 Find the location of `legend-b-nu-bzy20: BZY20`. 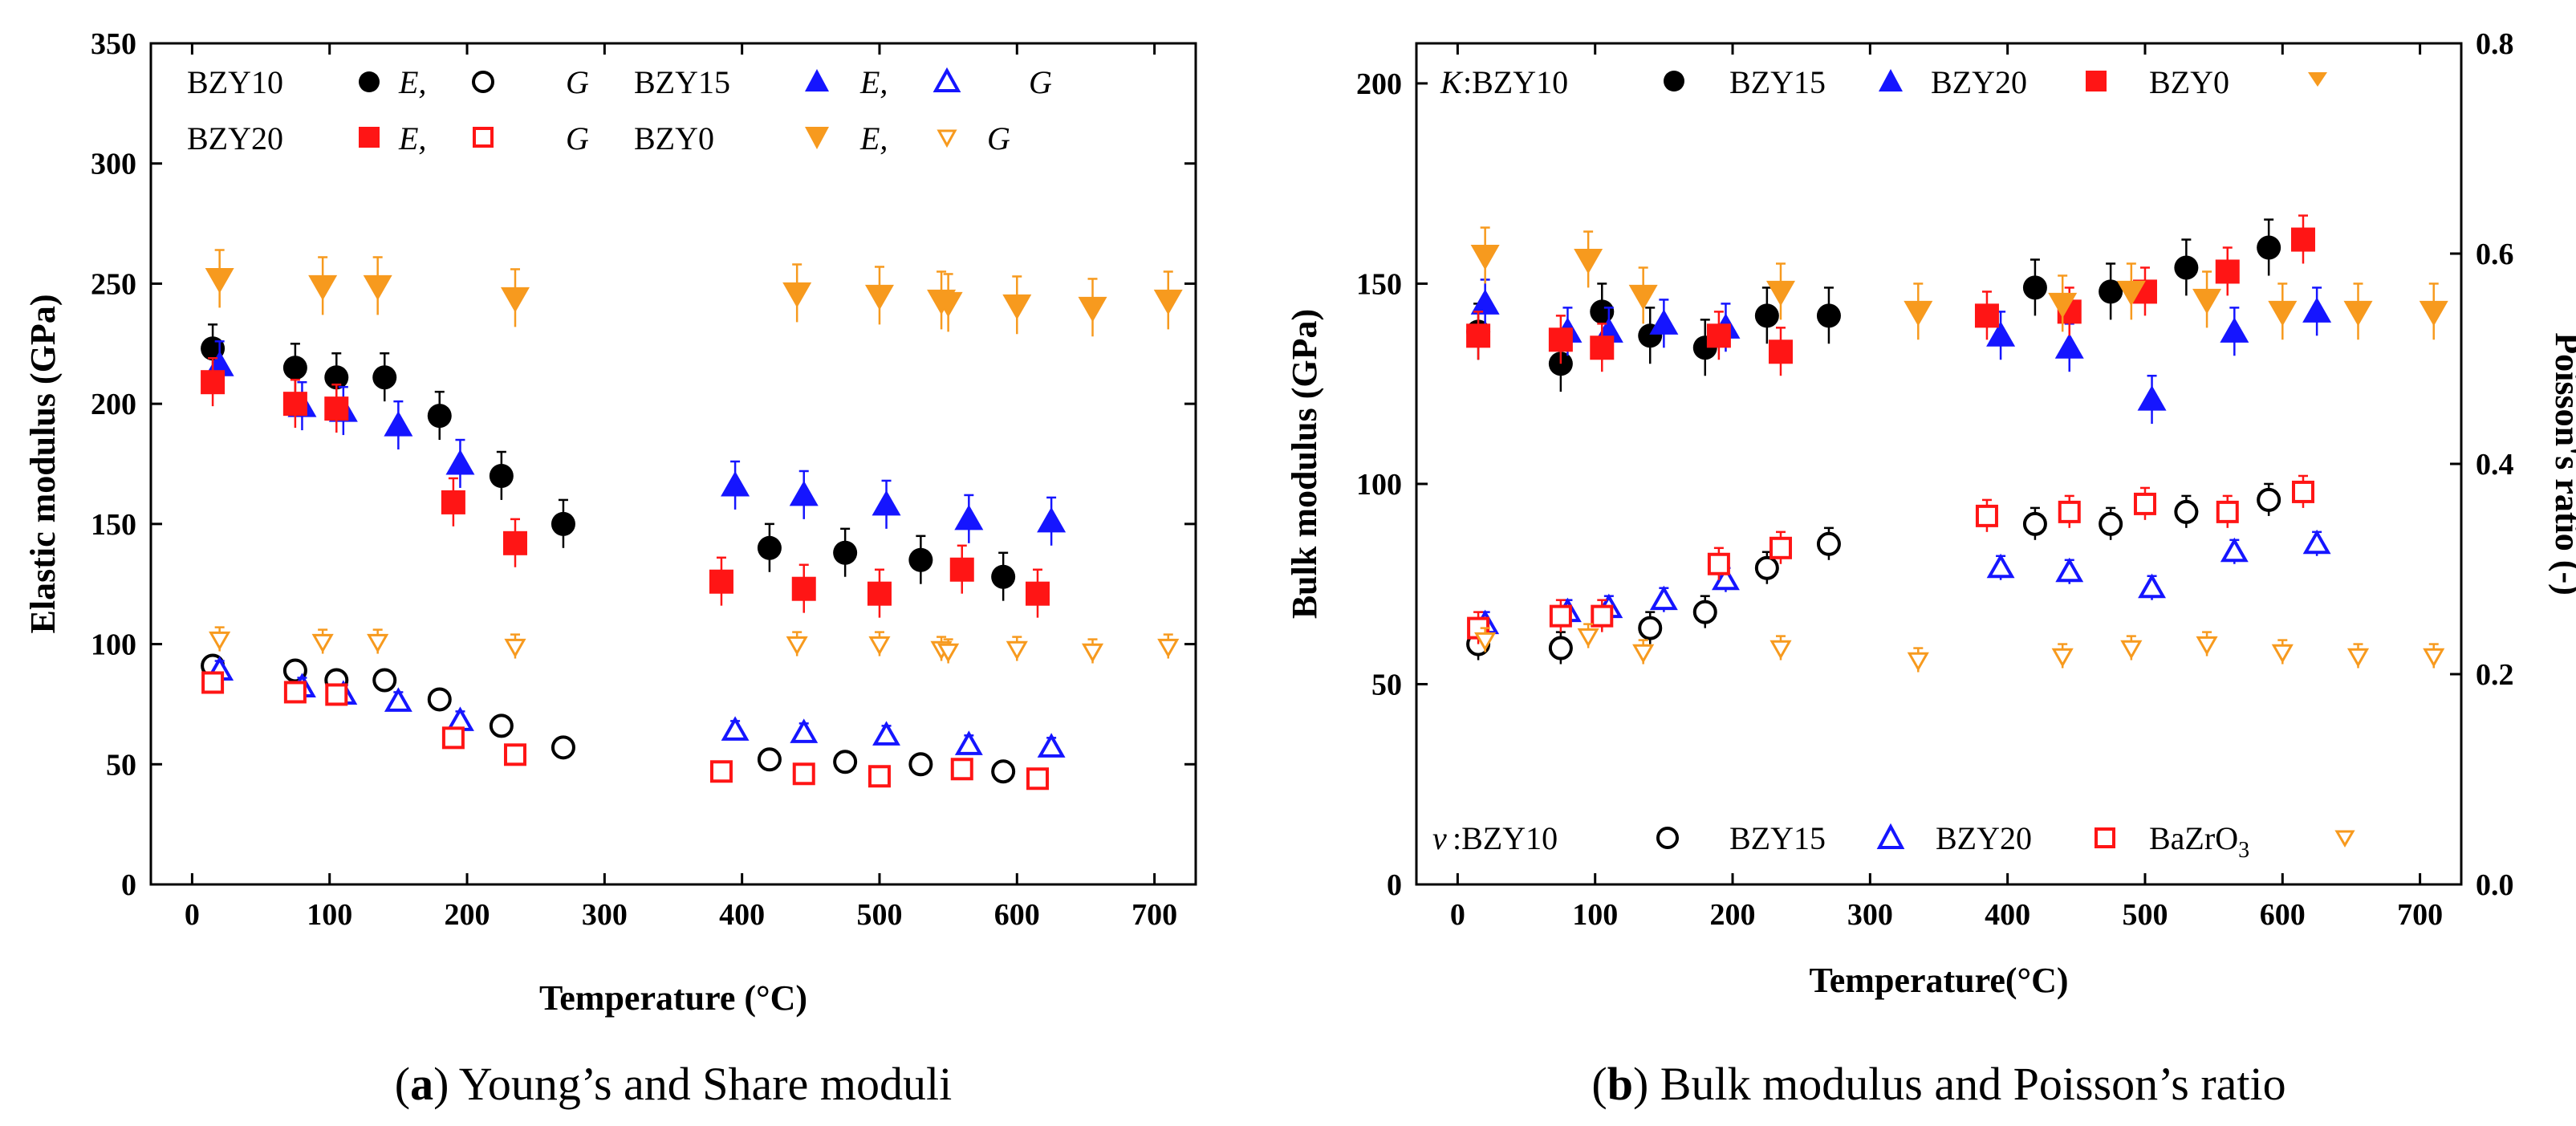

legend-b-nu-bzy20: BZY20 is located at coordinates (1984, 838).